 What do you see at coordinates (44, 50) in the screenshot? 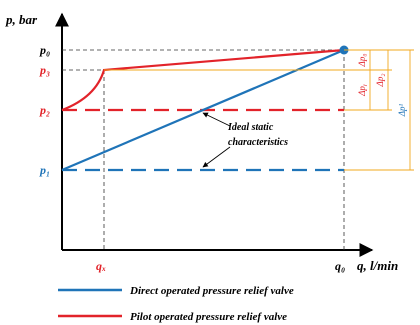
I see `tick-p0: p₀` at bounding box center [44, 50].